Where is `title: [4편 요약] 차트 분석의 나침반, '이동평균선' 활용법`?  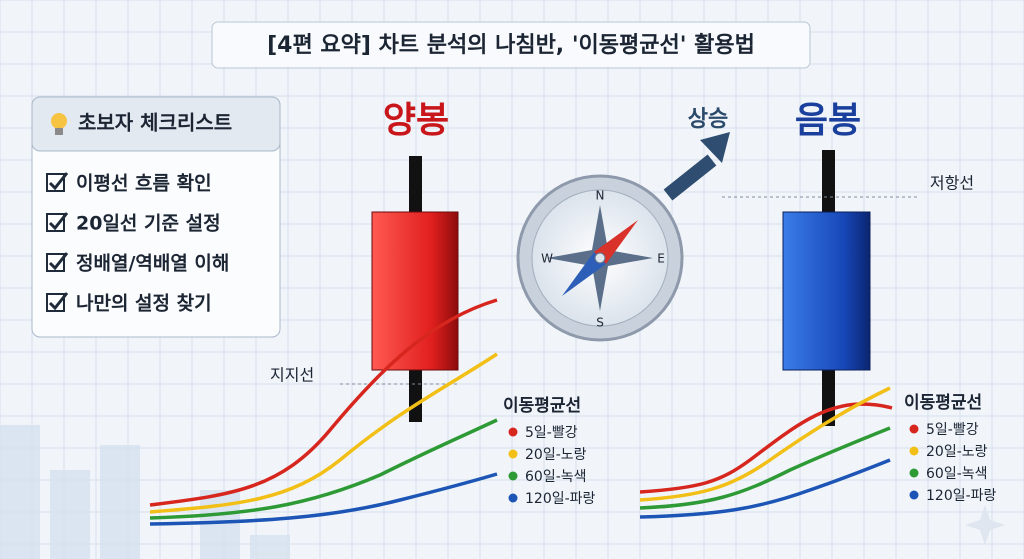 title: [4편 요약] 차트 분석의 나침반, '이동평균선' 활용법 is located at coordinates (511, 45).